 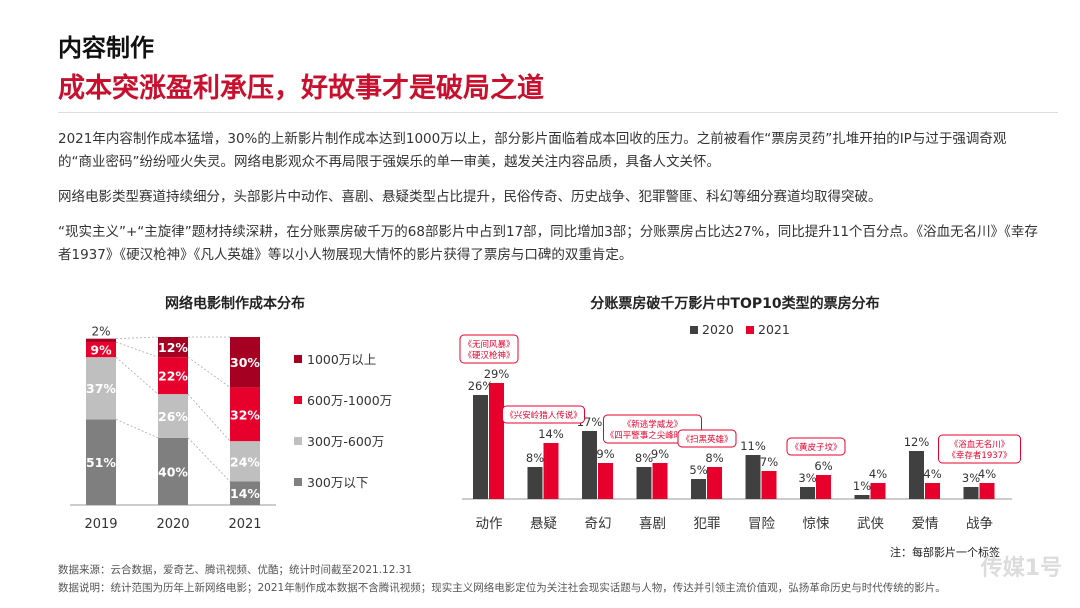 What do you see at coordinates (341, 359) in the screenshot?
I see `chart1-legend-label: 1000万以上` at bounding box center [341, 359].